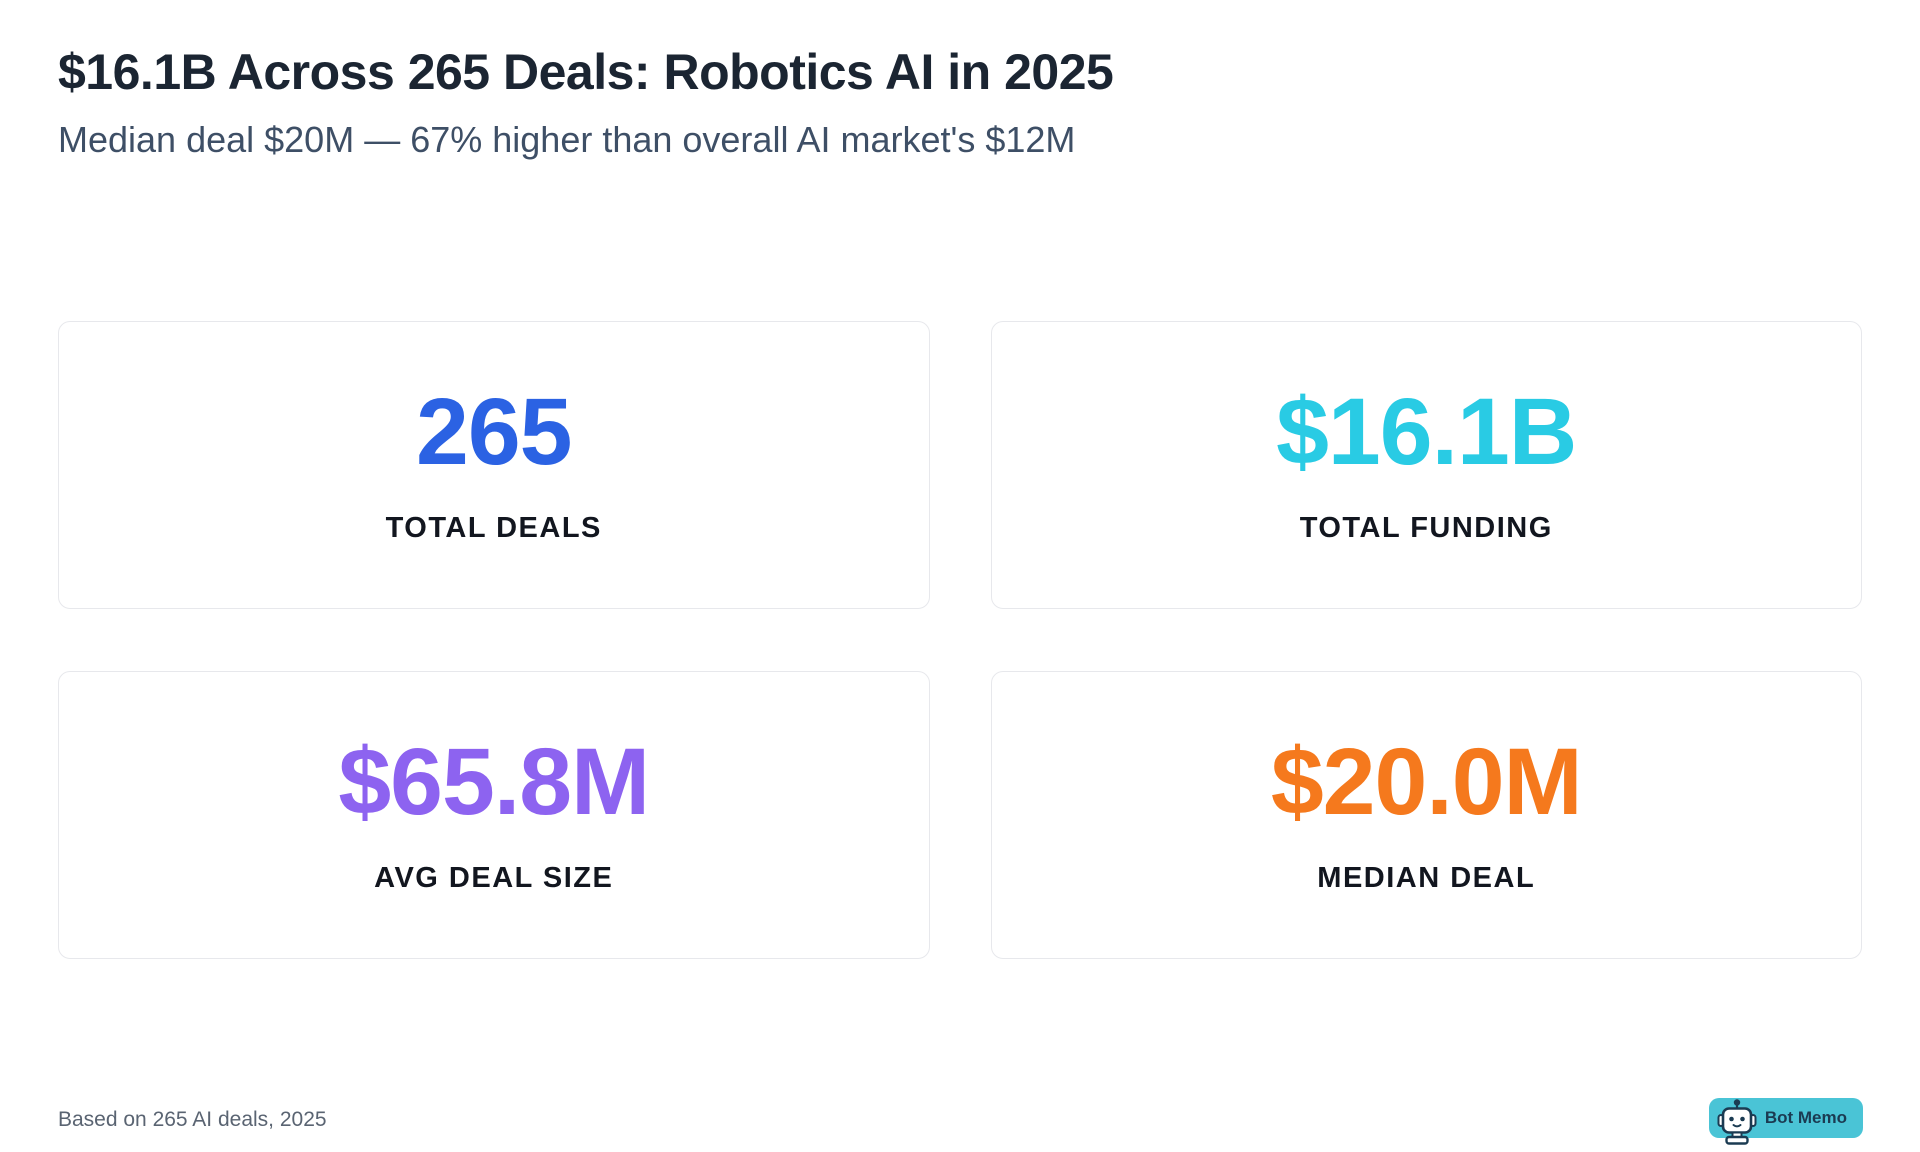 The height and width of the screenshot is (1152, 1920). I want to click on stat-card-median-deal: $20.0M MEDIAN DEAL, so click(1426, 814).